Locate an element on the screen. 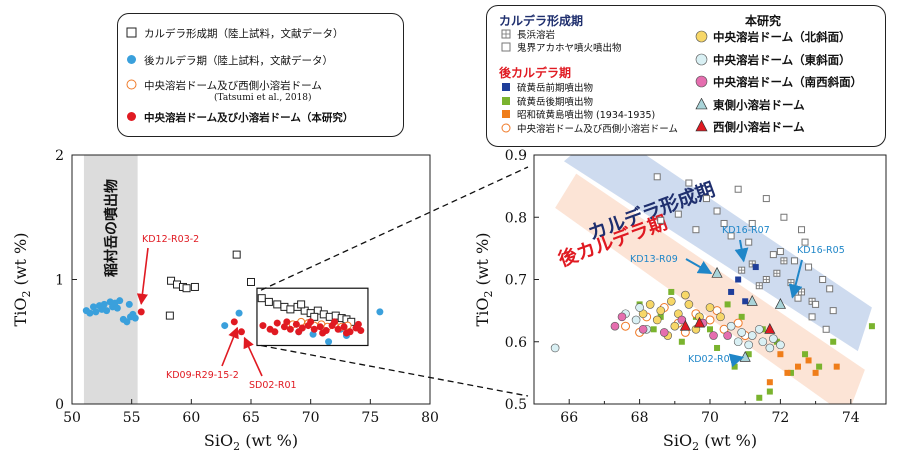 The width and height of the screenshot is (900, 462). annotation-label: KD12-R03-2 is located at coordinates (170, 239).